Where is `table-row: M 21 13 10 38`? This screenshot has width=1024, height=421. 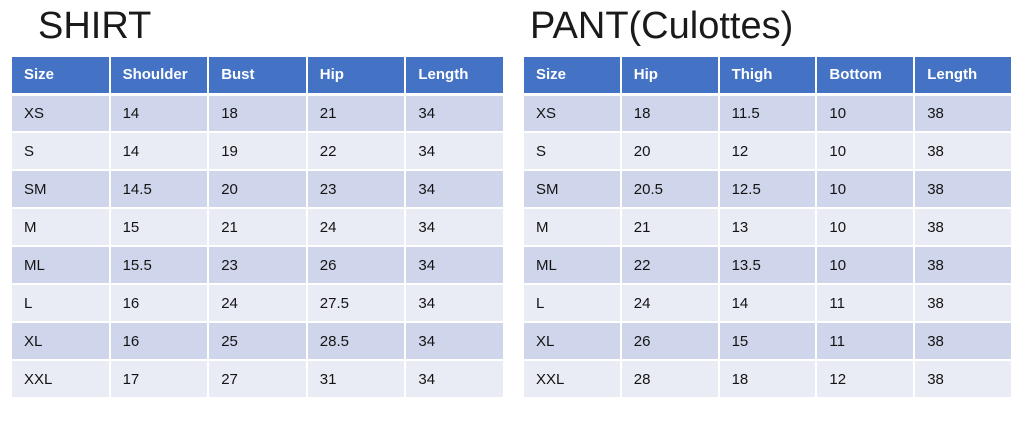 table-row: M 21 13 10 38 is located at coordinates (767, 227).